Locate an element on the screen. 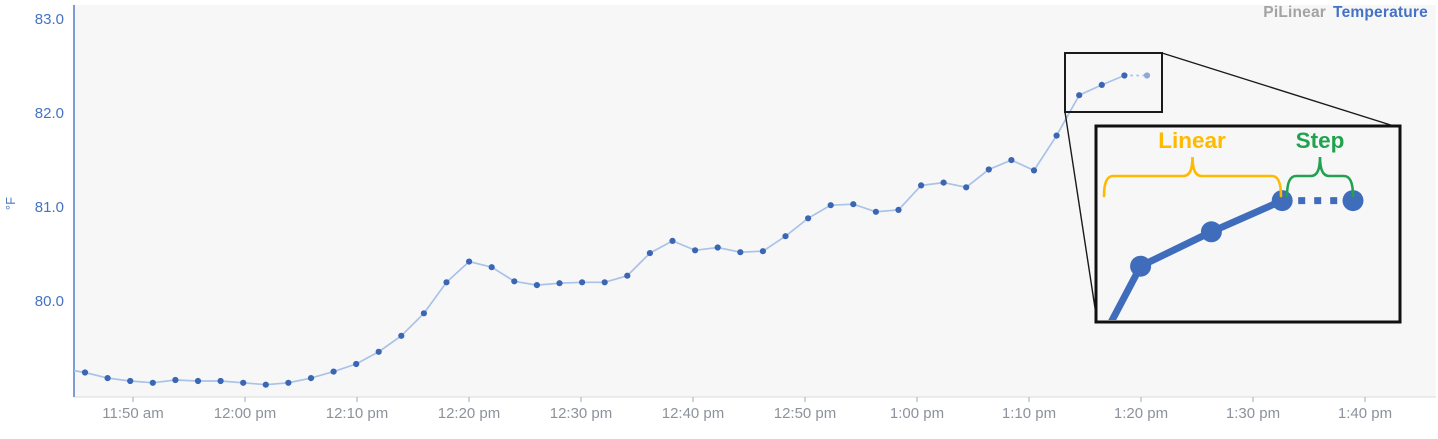  legend-prefix: PiLinear is located at coordinates (1295, 12).